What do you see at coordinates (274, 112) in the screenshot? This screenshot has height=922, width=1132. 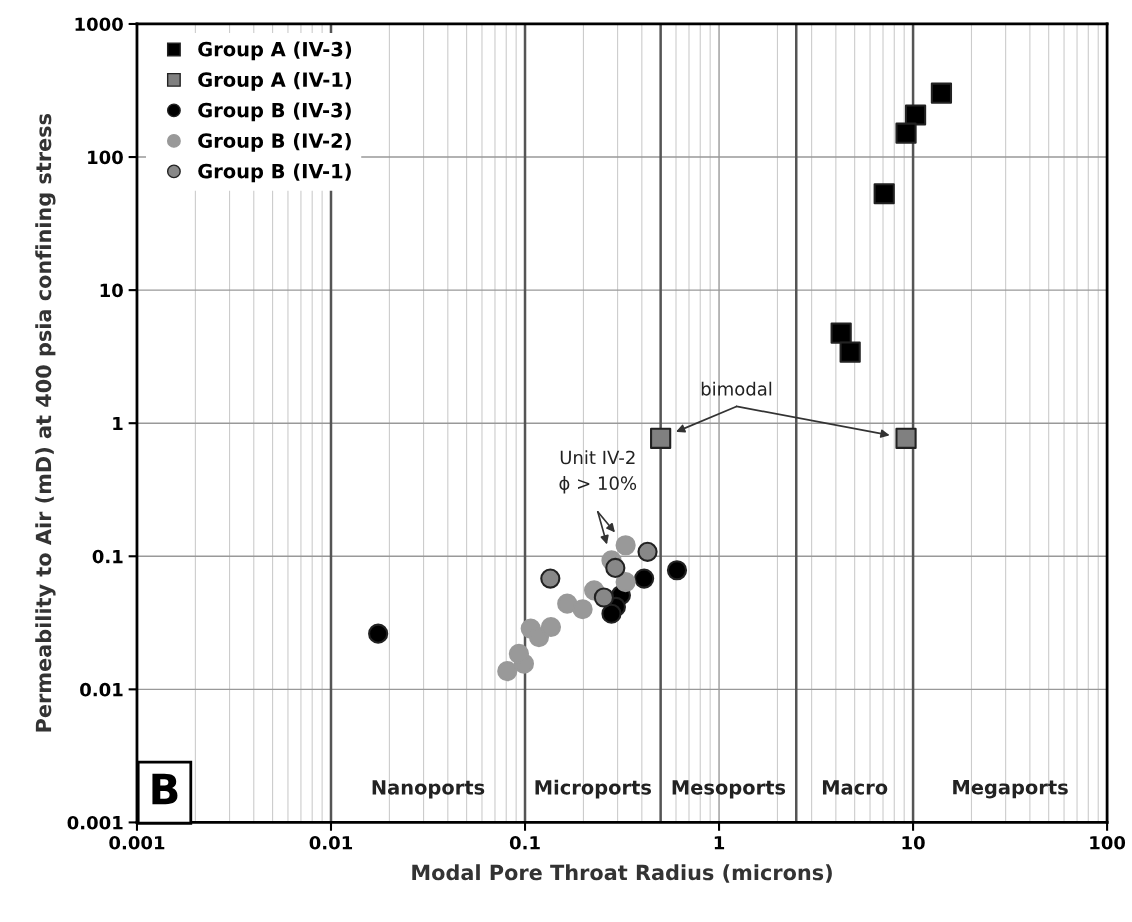 I see `legend-label: Group B (IV-3)` at bounding box center [274, 112].